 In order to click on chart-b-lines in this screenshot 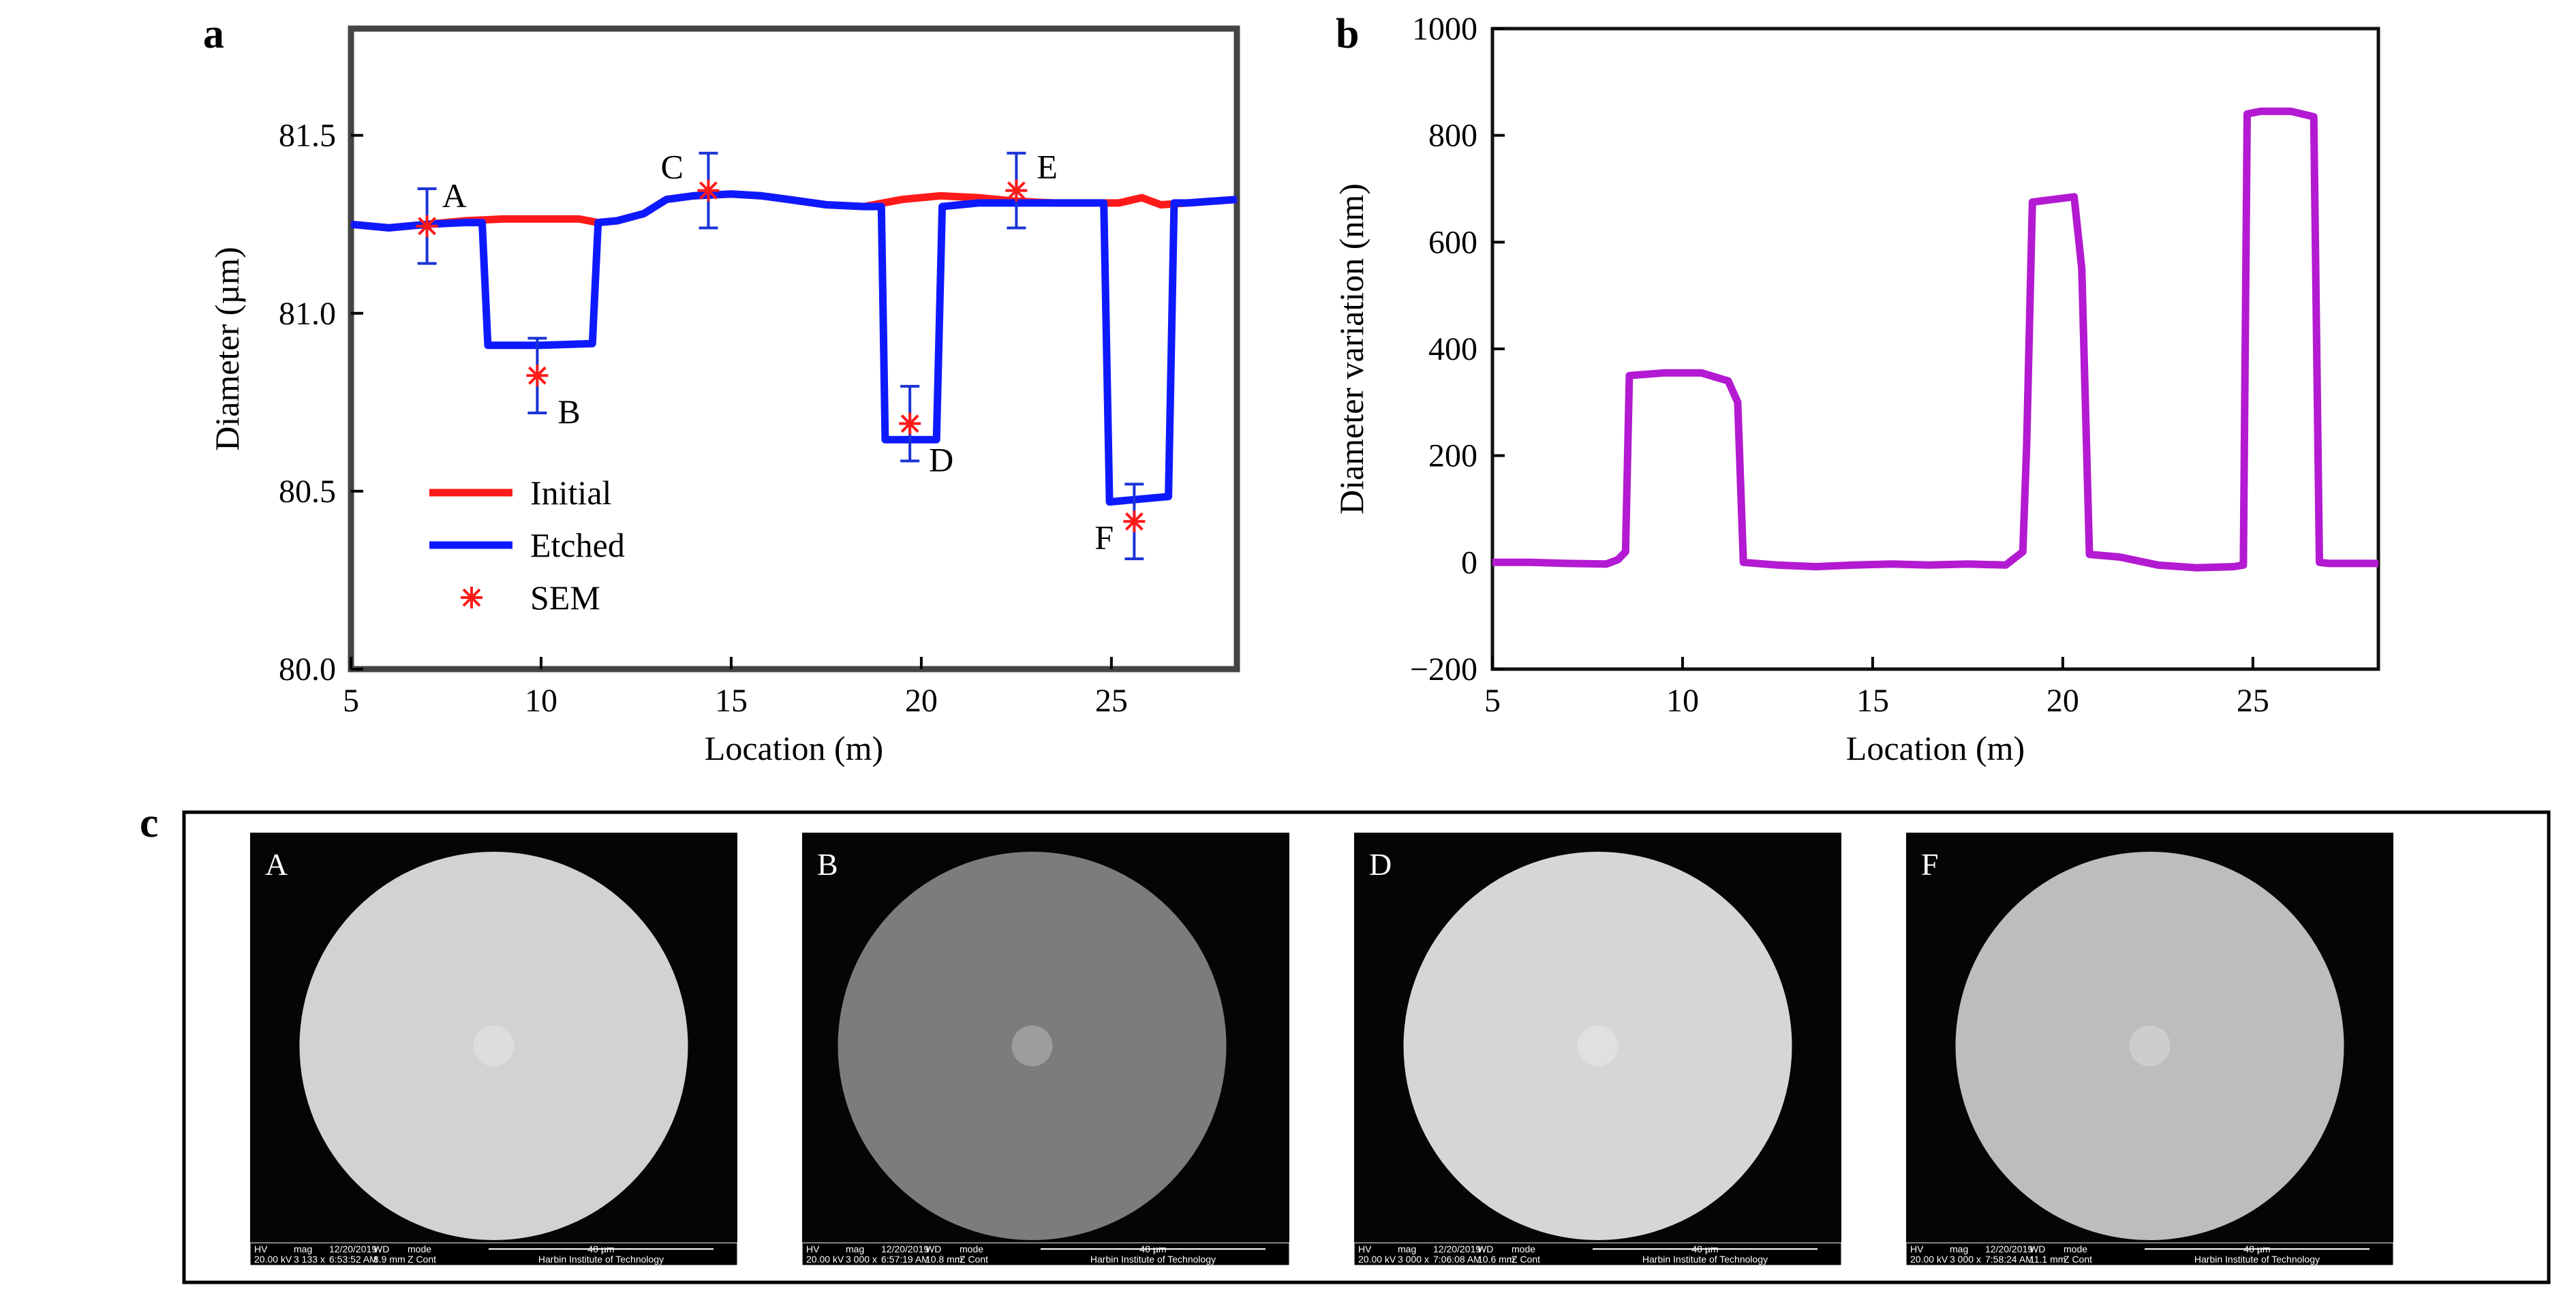, I will do `click(1935, 339)`.